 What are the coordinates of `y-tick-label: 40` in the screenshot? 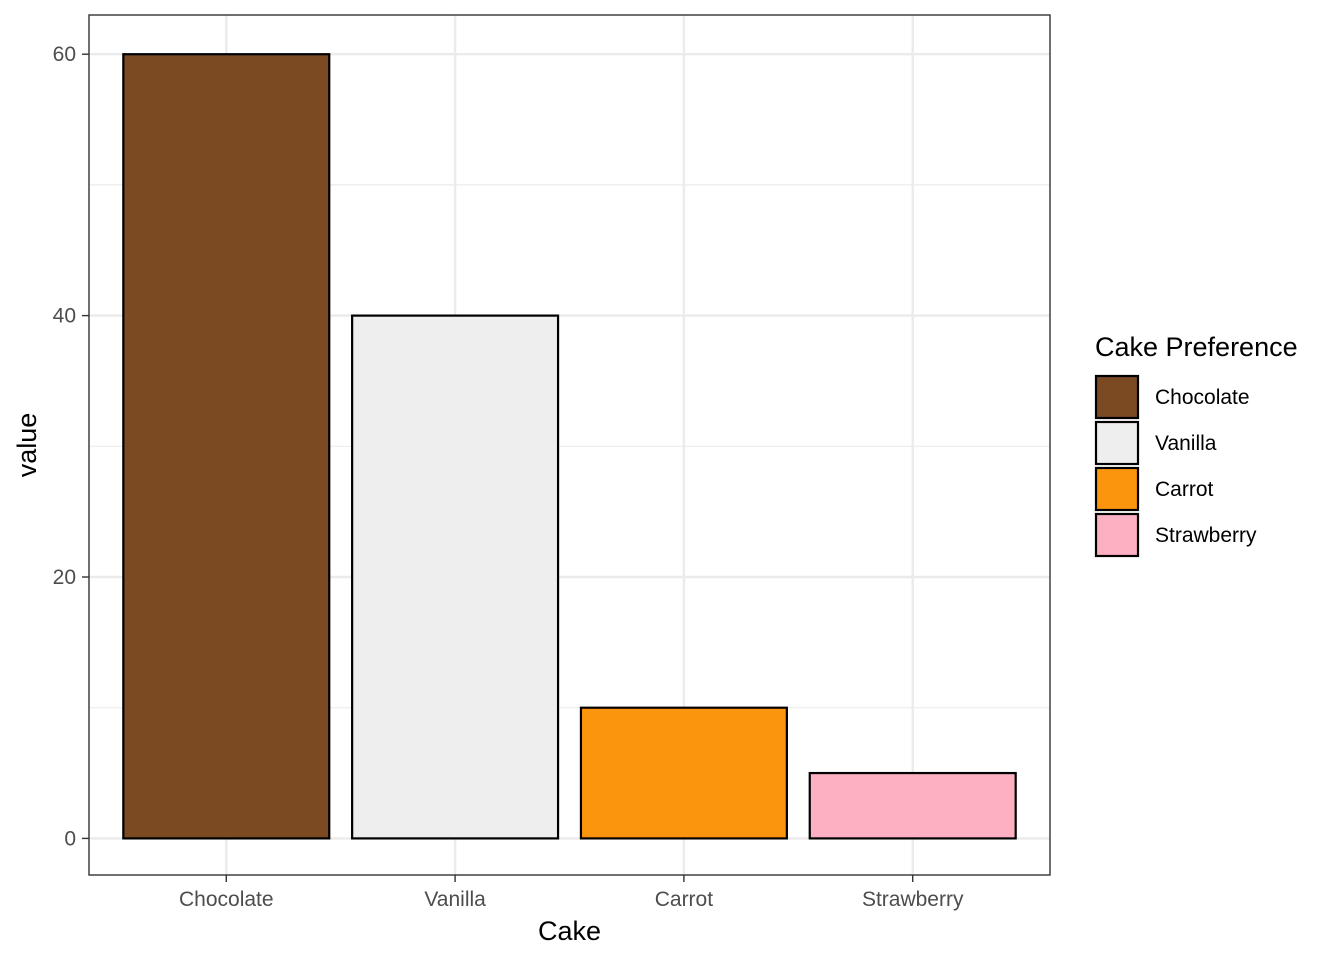 It's located at (64, 316).